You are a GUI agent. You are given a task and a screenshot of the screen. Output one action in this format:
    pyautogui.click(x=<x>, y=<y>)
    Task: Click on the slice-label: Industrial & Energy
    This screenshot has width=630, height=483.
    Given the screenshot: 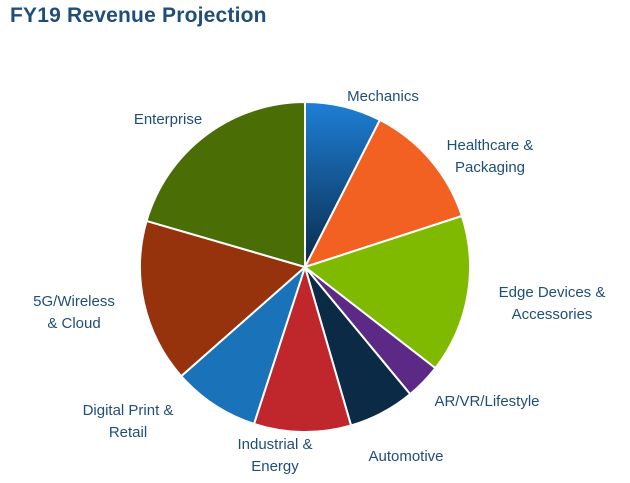 What is the action you would take?
    pyautogui.click(x=274, y=455)
    